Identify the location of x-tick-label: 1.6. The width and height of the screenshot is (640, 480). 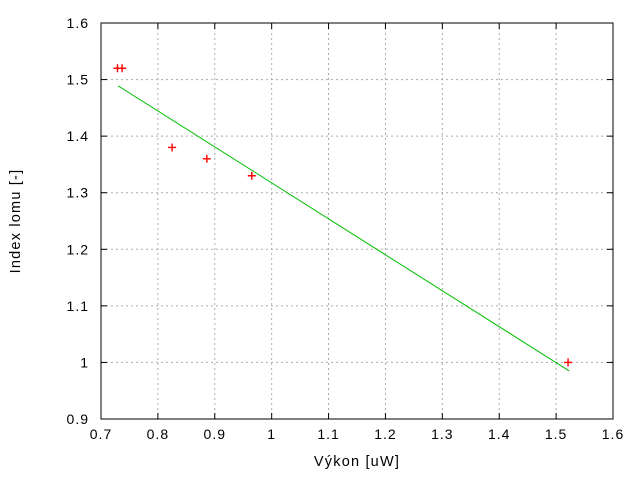
(613, 434).